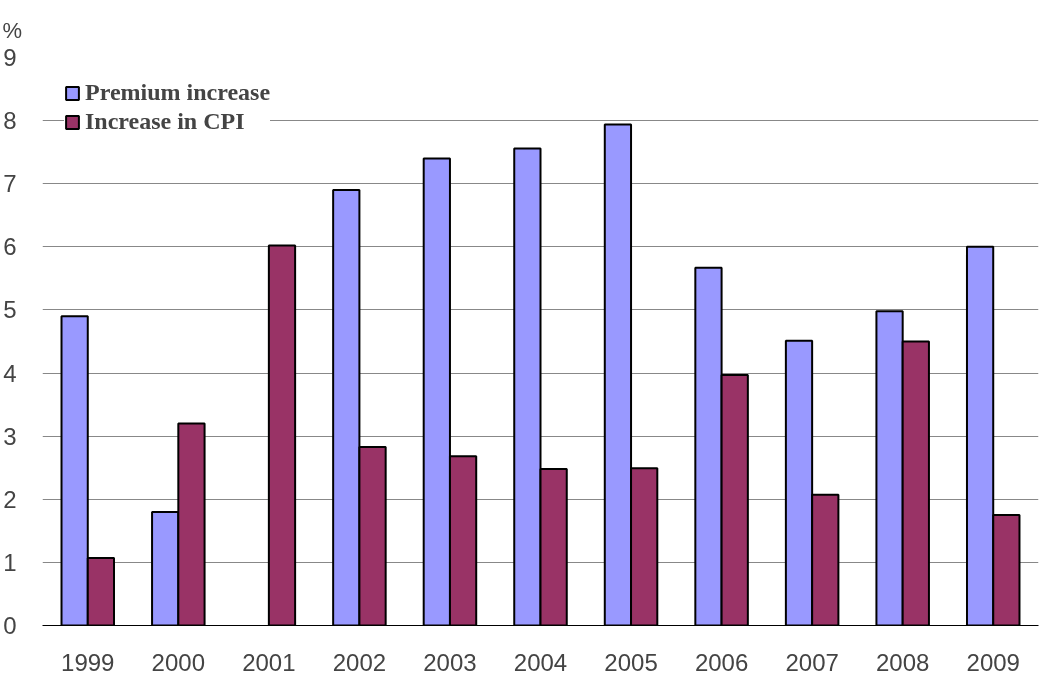 The height and width of the screenshot is (673, 1042). What do you see at coordinates (10, 310) in the screenshot?
I see `y-tick-label: 5` at bounding box center [10, 310].